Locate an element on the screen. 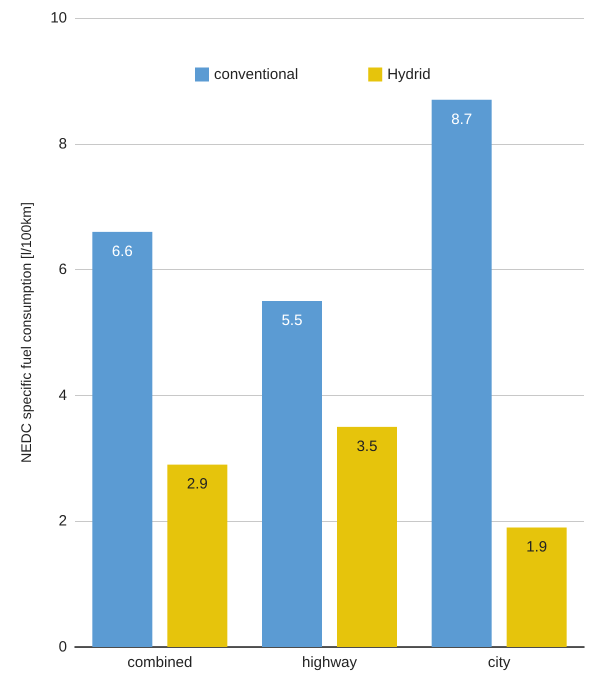 This screenshot has width=594, height=685. data-label: 3.5 is located at coordinates (367, 446).